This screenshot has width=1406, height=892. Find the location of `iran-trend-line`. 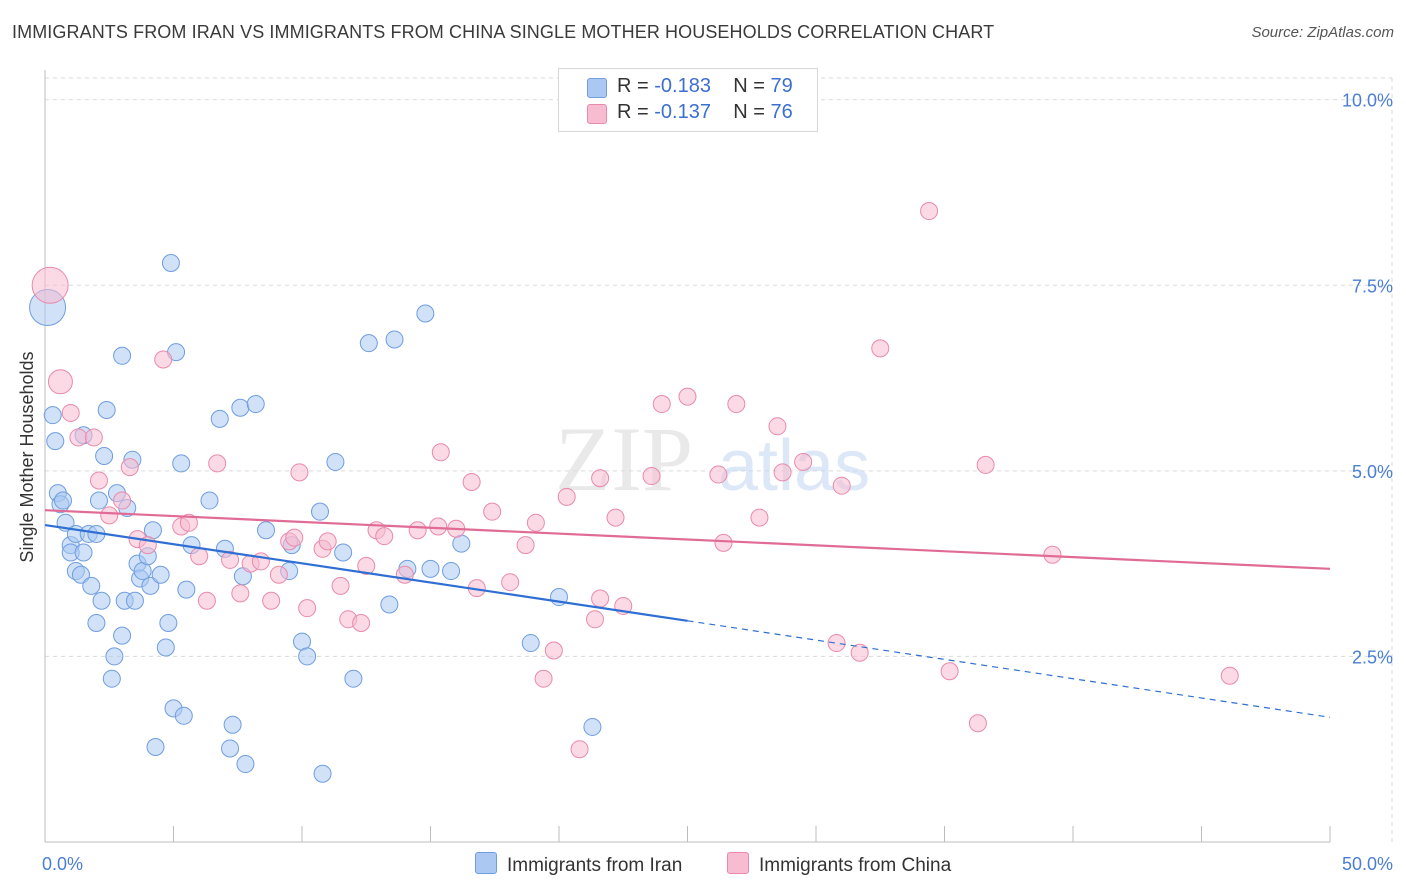

iran-trend-line is located at coordinates (366, 572).